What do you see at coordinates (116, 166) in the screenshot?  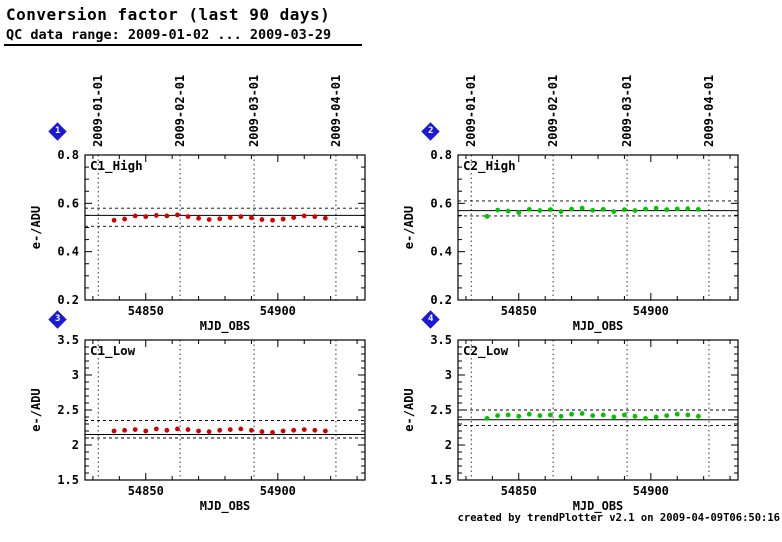 I see `svg-text: C1_High` at bounding box center [116, 166].